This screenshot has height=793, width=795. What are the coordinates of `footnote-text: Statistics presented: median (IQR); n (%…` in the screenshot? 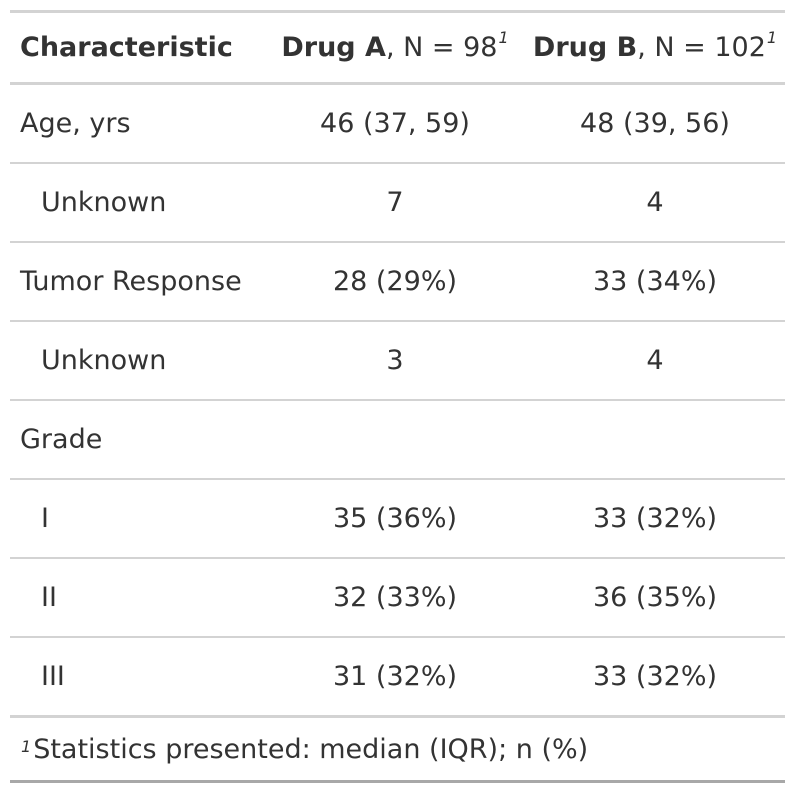 It's located at (311, 749).